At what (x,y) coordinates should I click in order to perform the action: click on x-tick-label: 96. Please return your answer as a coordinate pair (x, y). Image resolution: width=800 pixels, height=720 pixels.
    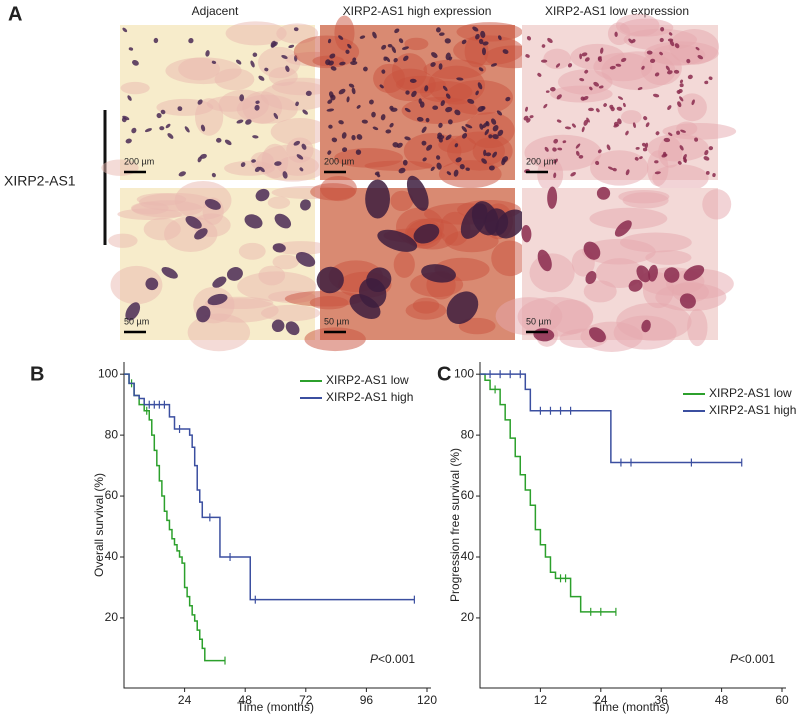
    Looking at the image, I should click on (367, 700).